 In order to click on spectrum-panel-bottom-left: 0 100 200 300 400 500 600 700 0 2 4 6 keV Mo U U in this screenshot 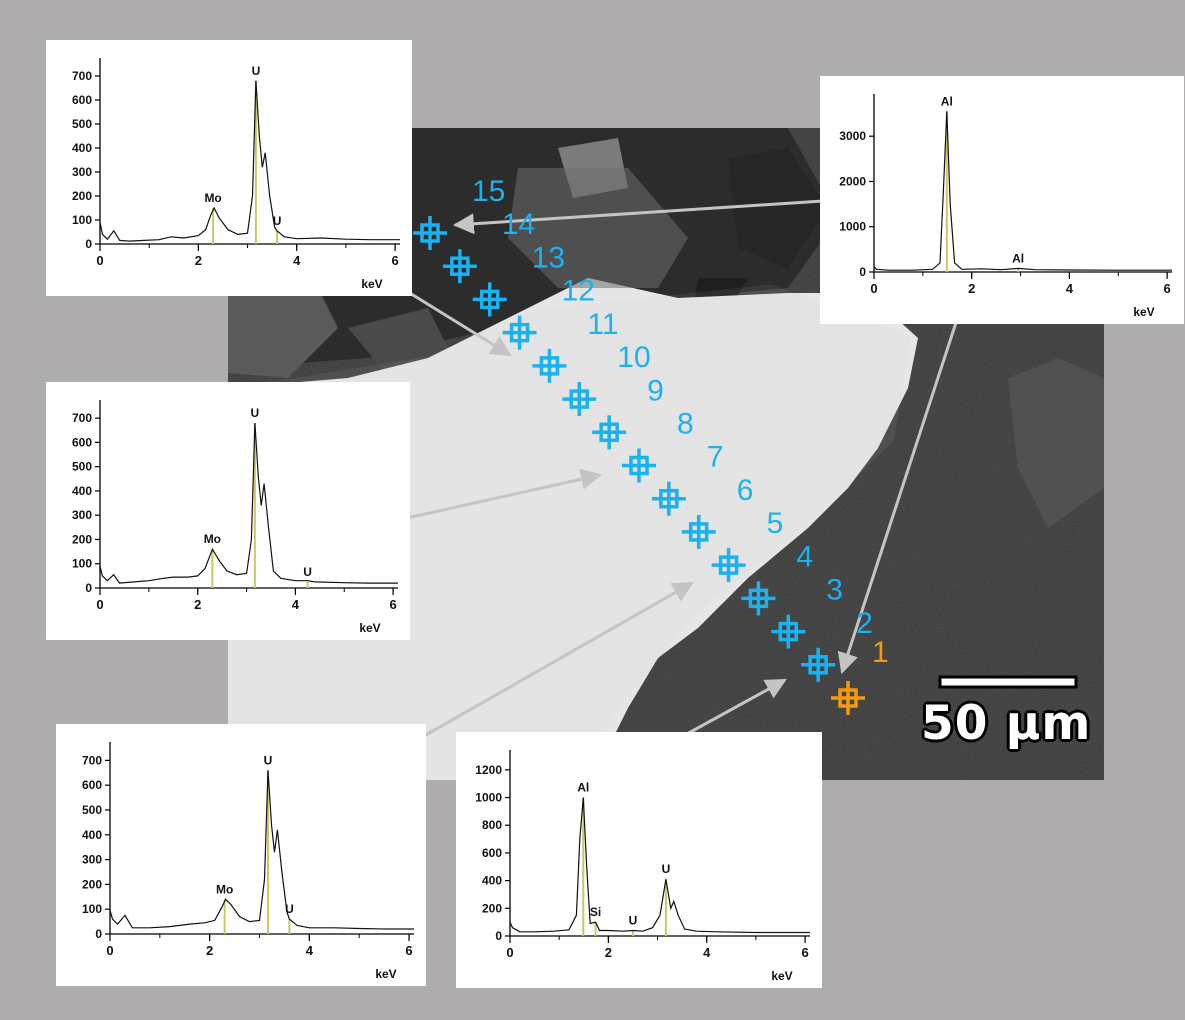, I will do `click(241, 855)`.